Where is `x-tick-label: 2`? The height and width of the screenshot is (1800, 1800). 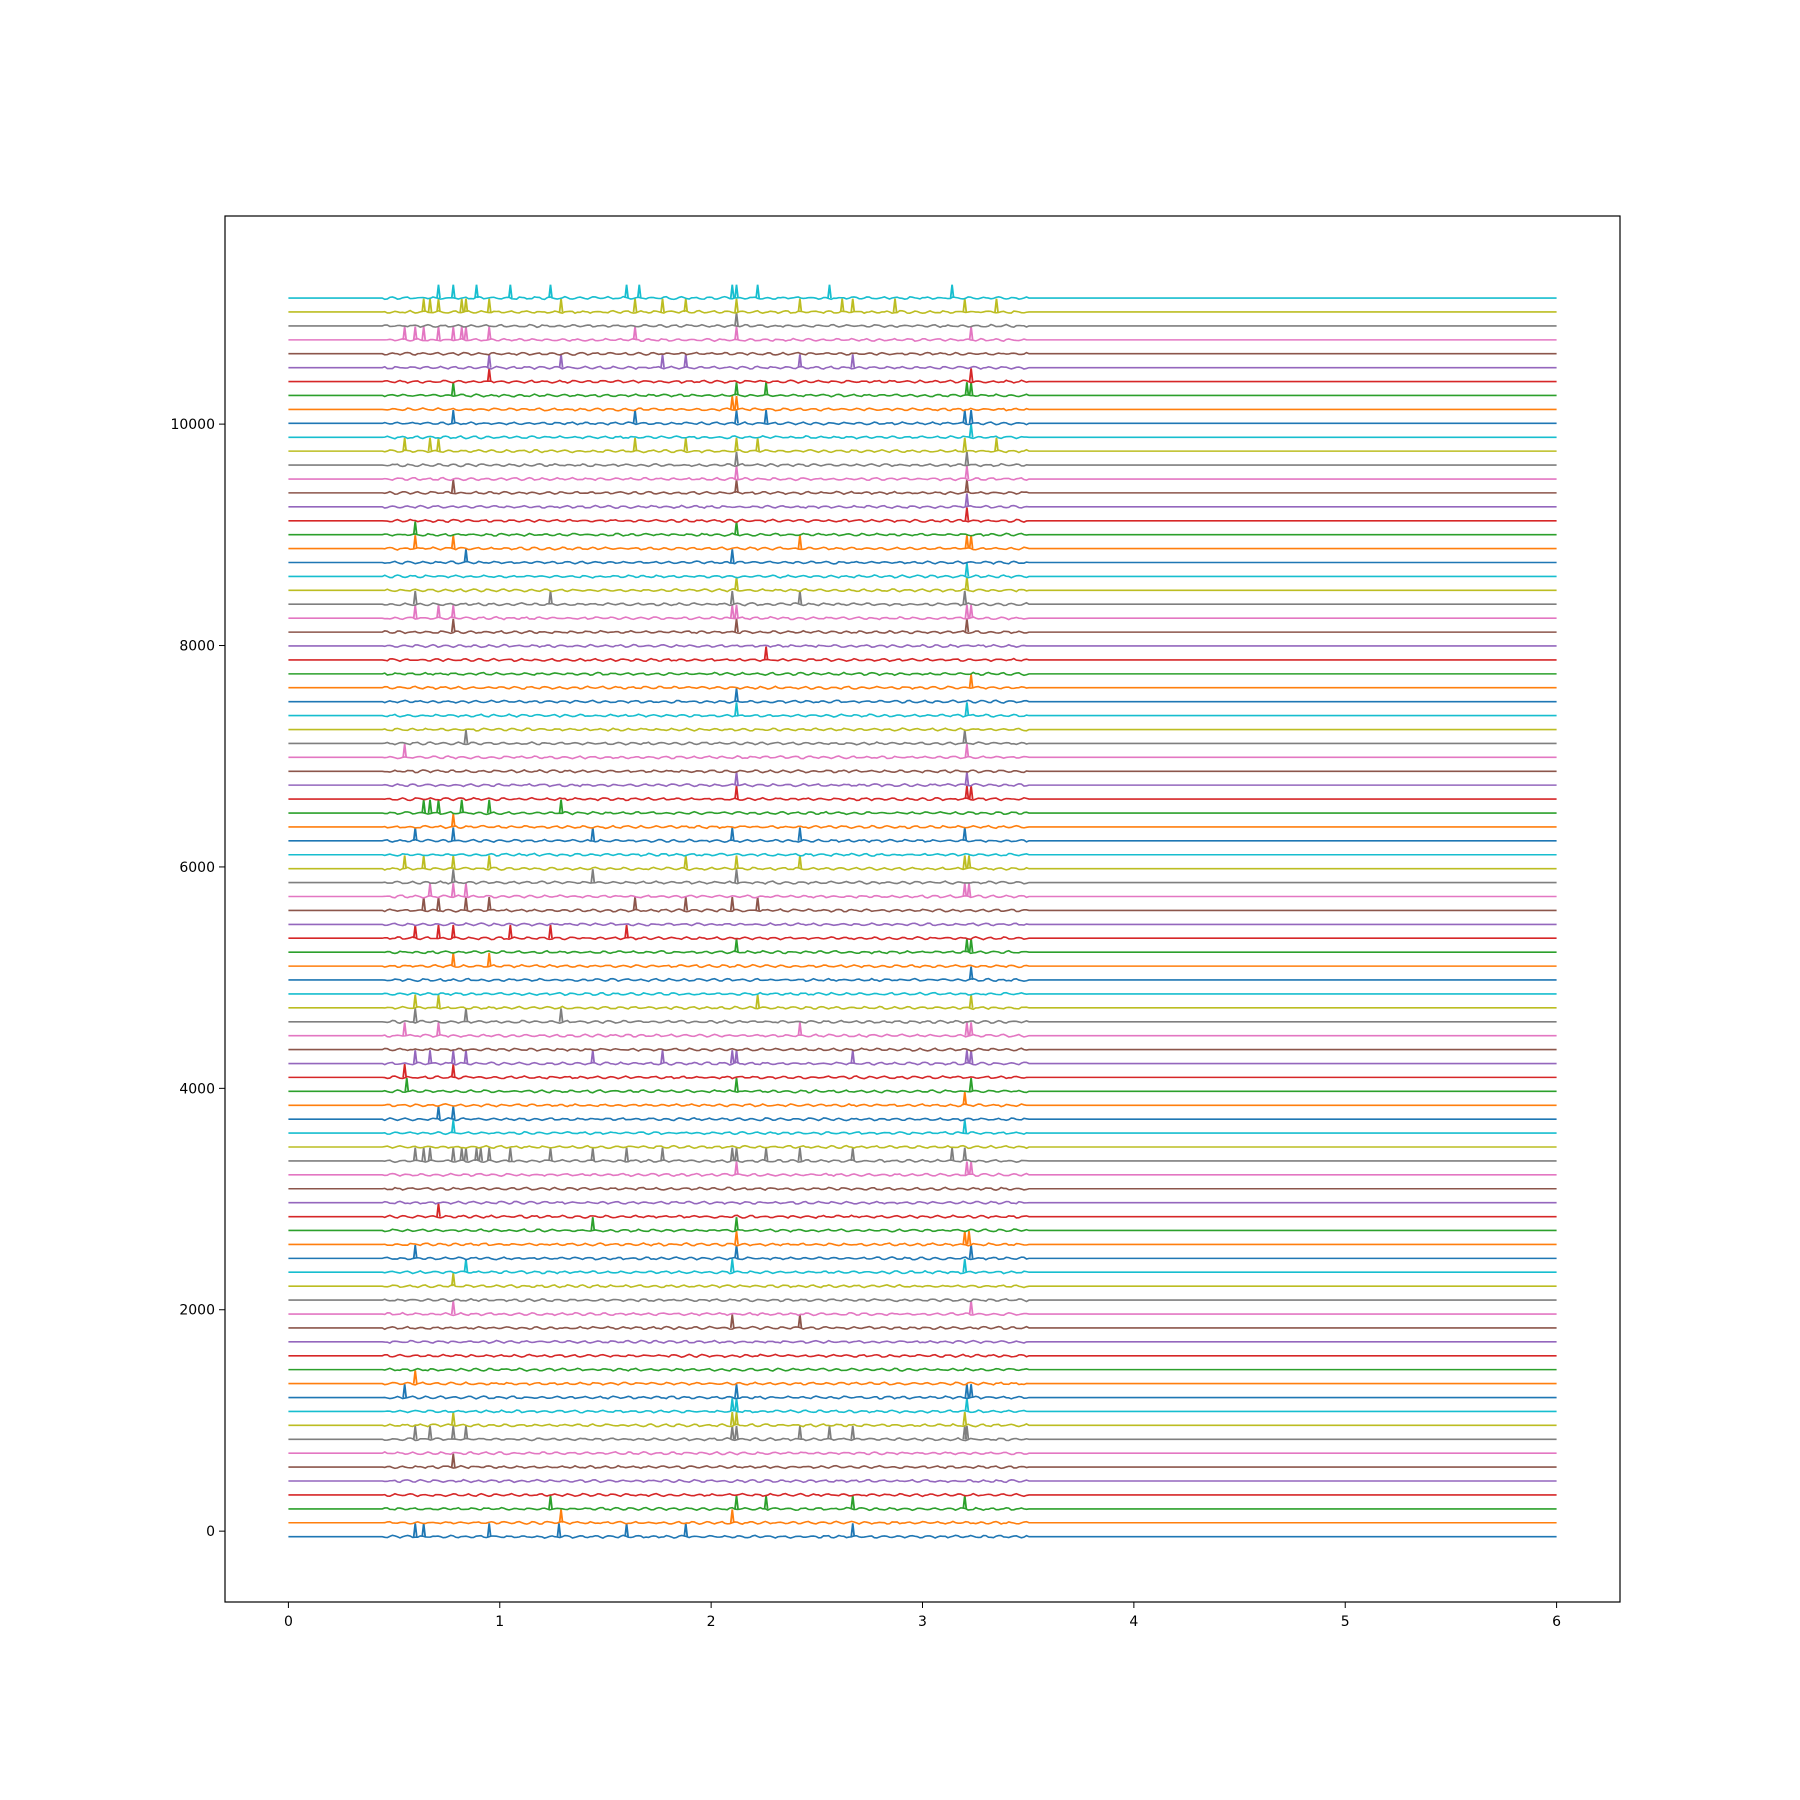
x-tick-label: 2 is located at coordinates (711, 1622).